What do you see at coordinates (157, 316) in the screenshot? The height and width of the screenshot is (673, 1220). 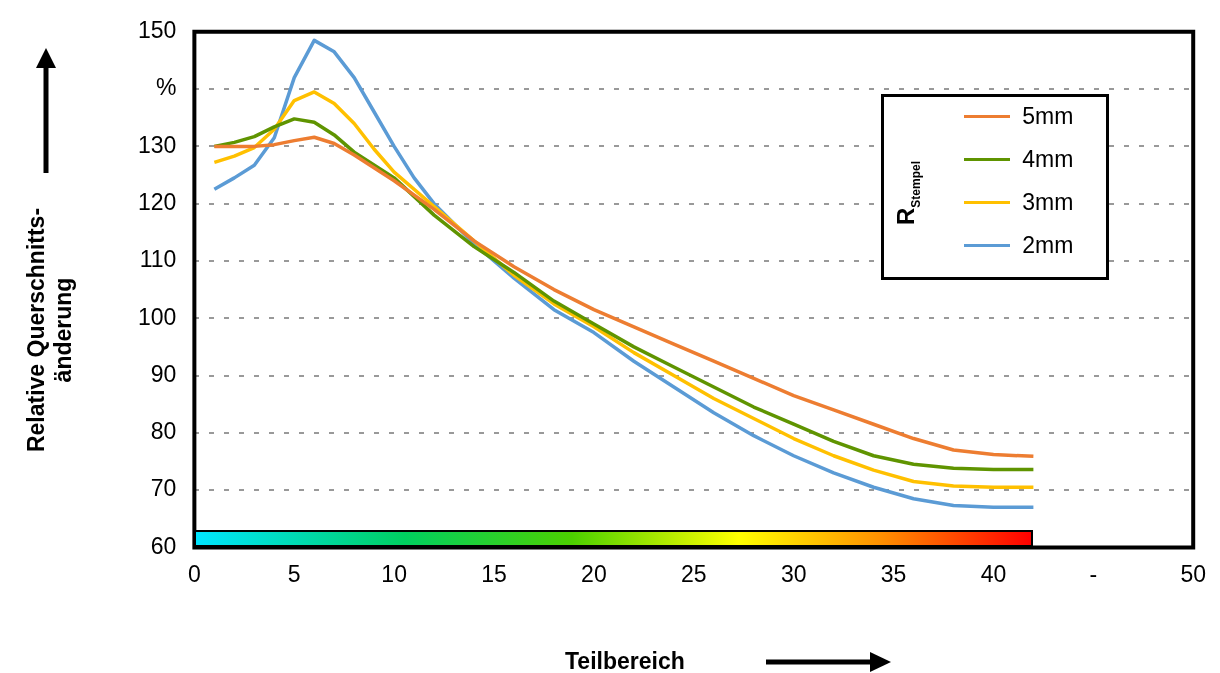 I see `y-tick-label: 100` at bounding box center [157, 316].